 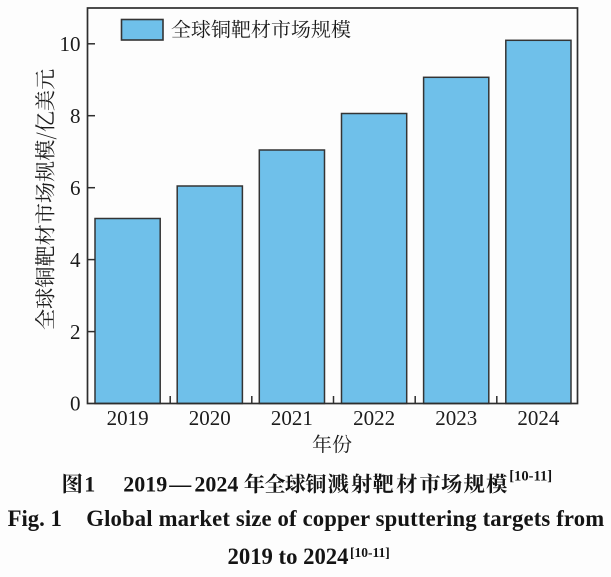 I want to click on svg-text: 8, so click(x=75, y=116).